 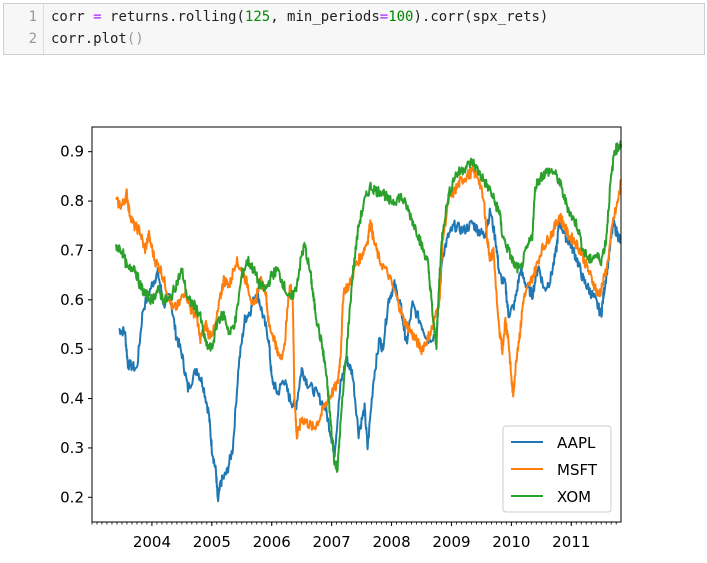 I want to click on x-tick-label: 2008, so click(x=391, y=542).